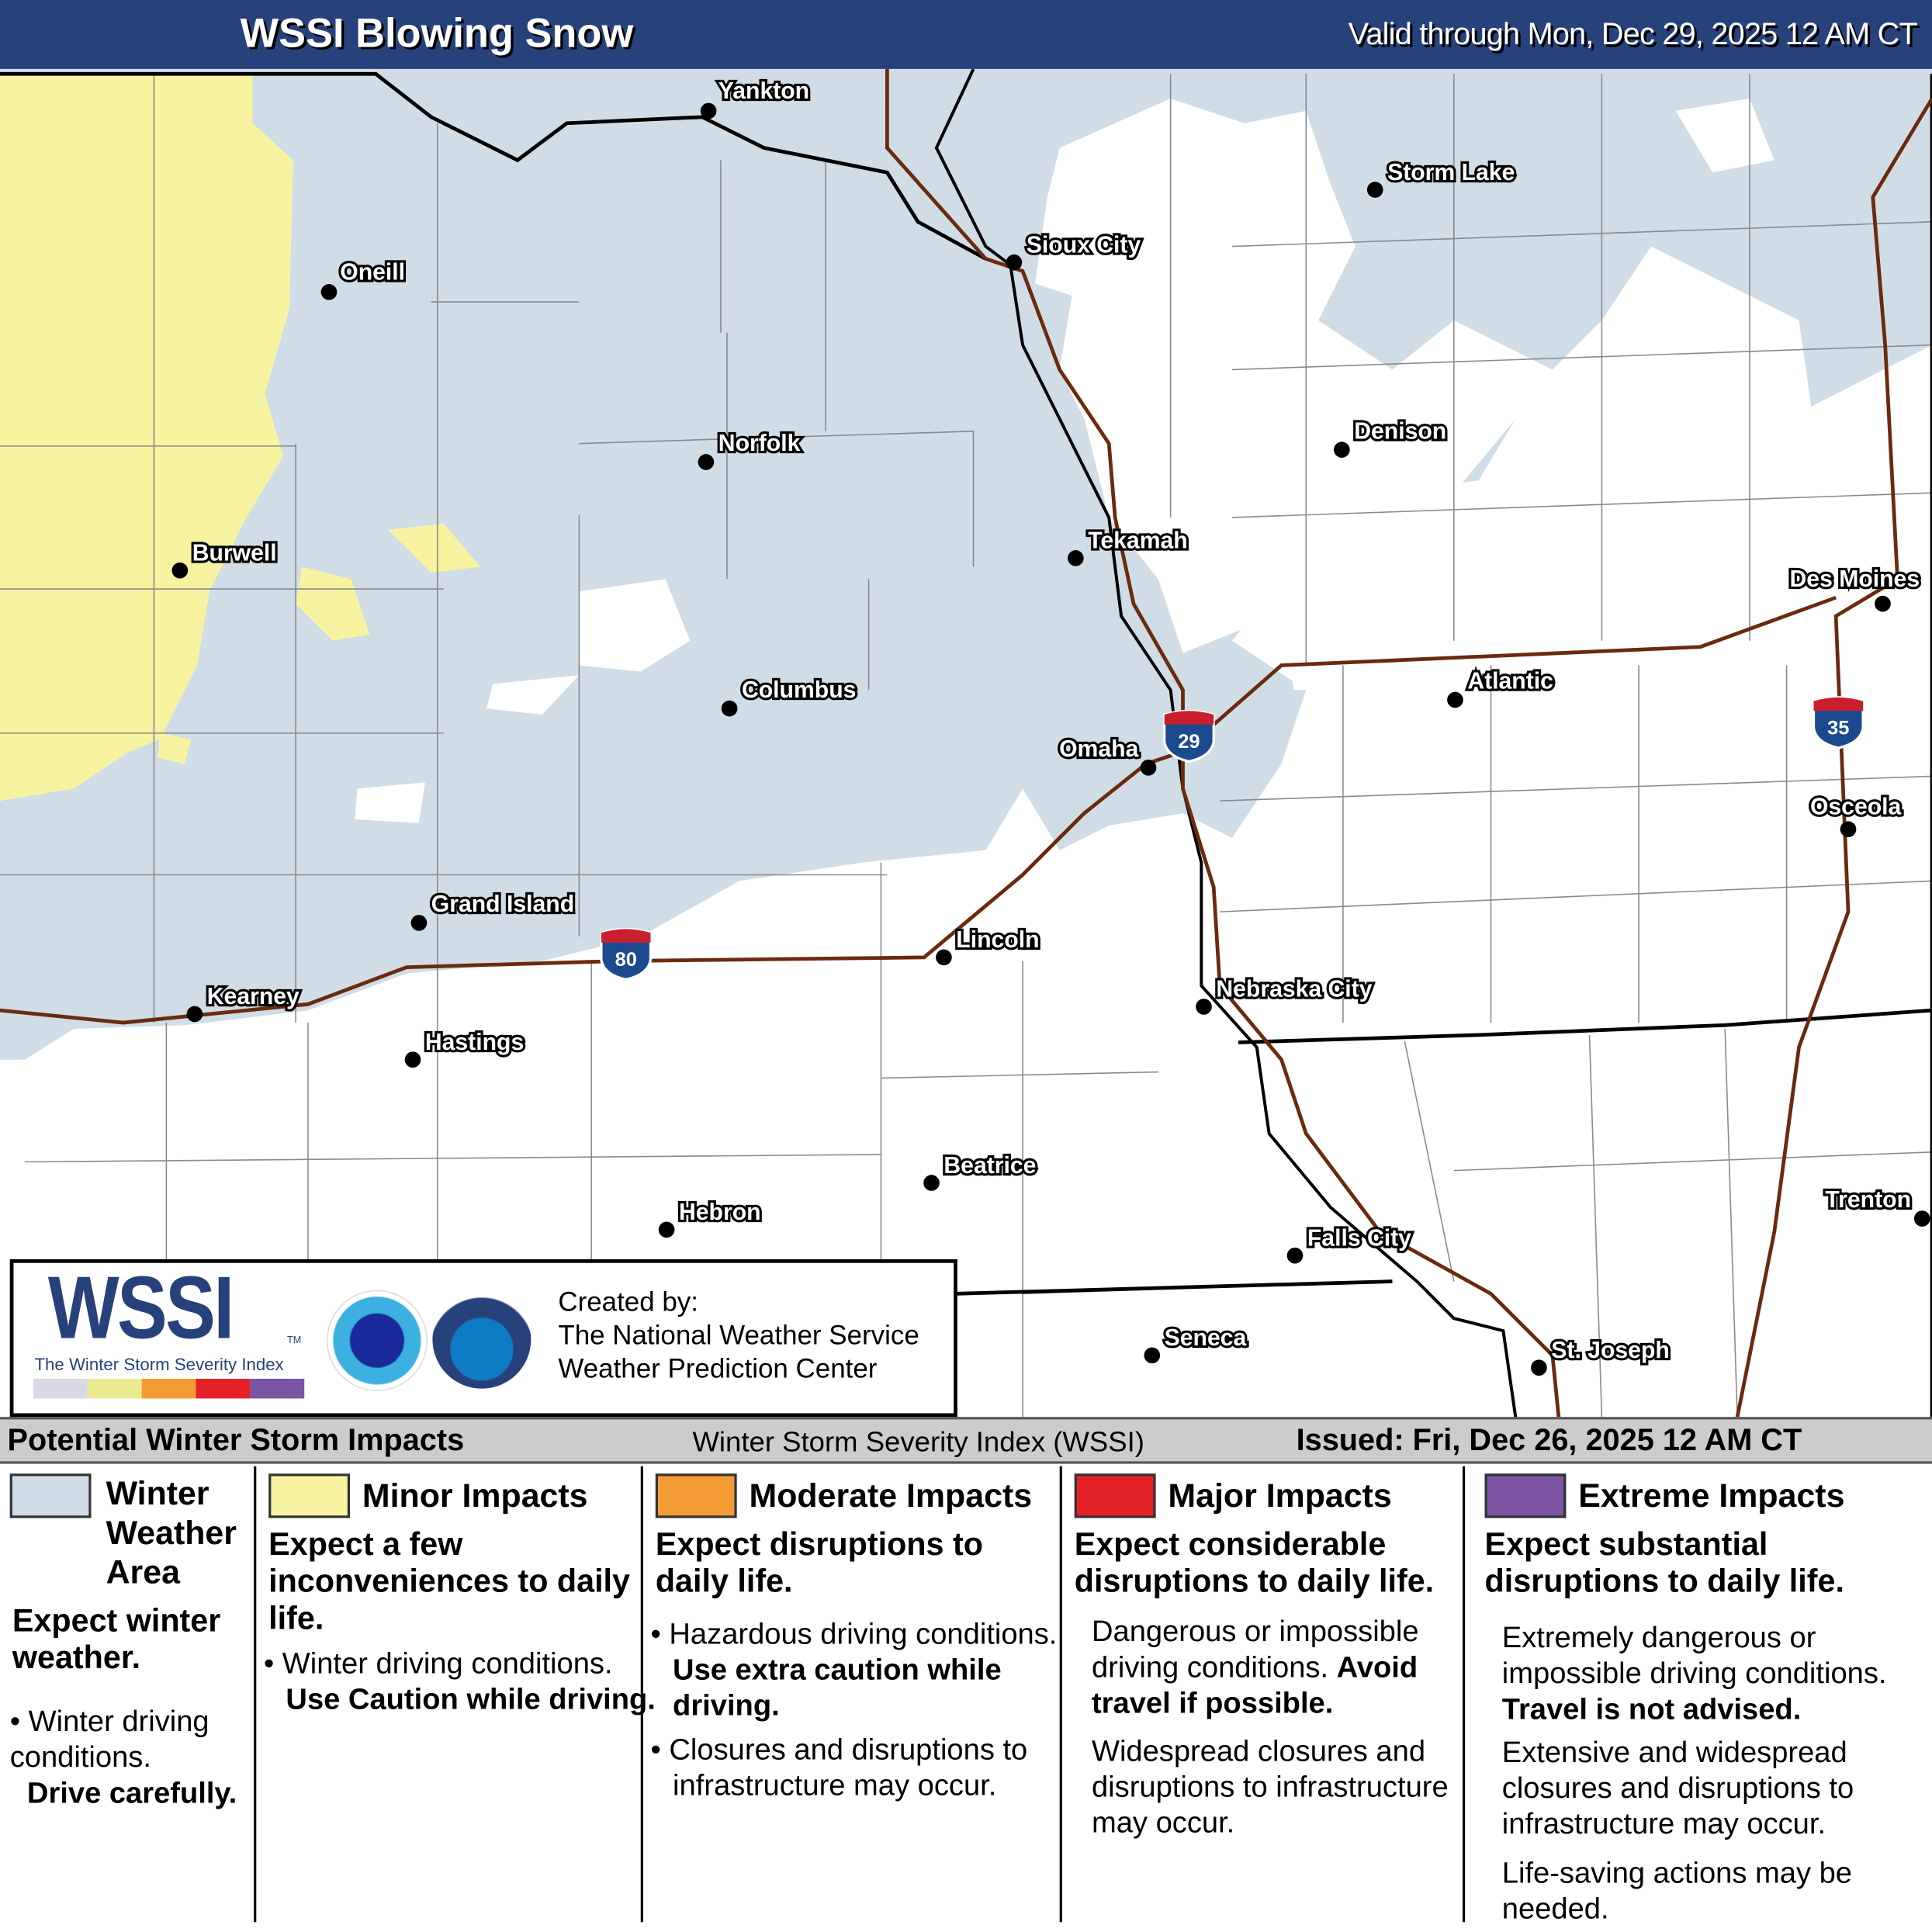  Describe the element at coordinates (116, 1638) in the screenshot. I see `legend-lead: Expect winter weather.` at that location.